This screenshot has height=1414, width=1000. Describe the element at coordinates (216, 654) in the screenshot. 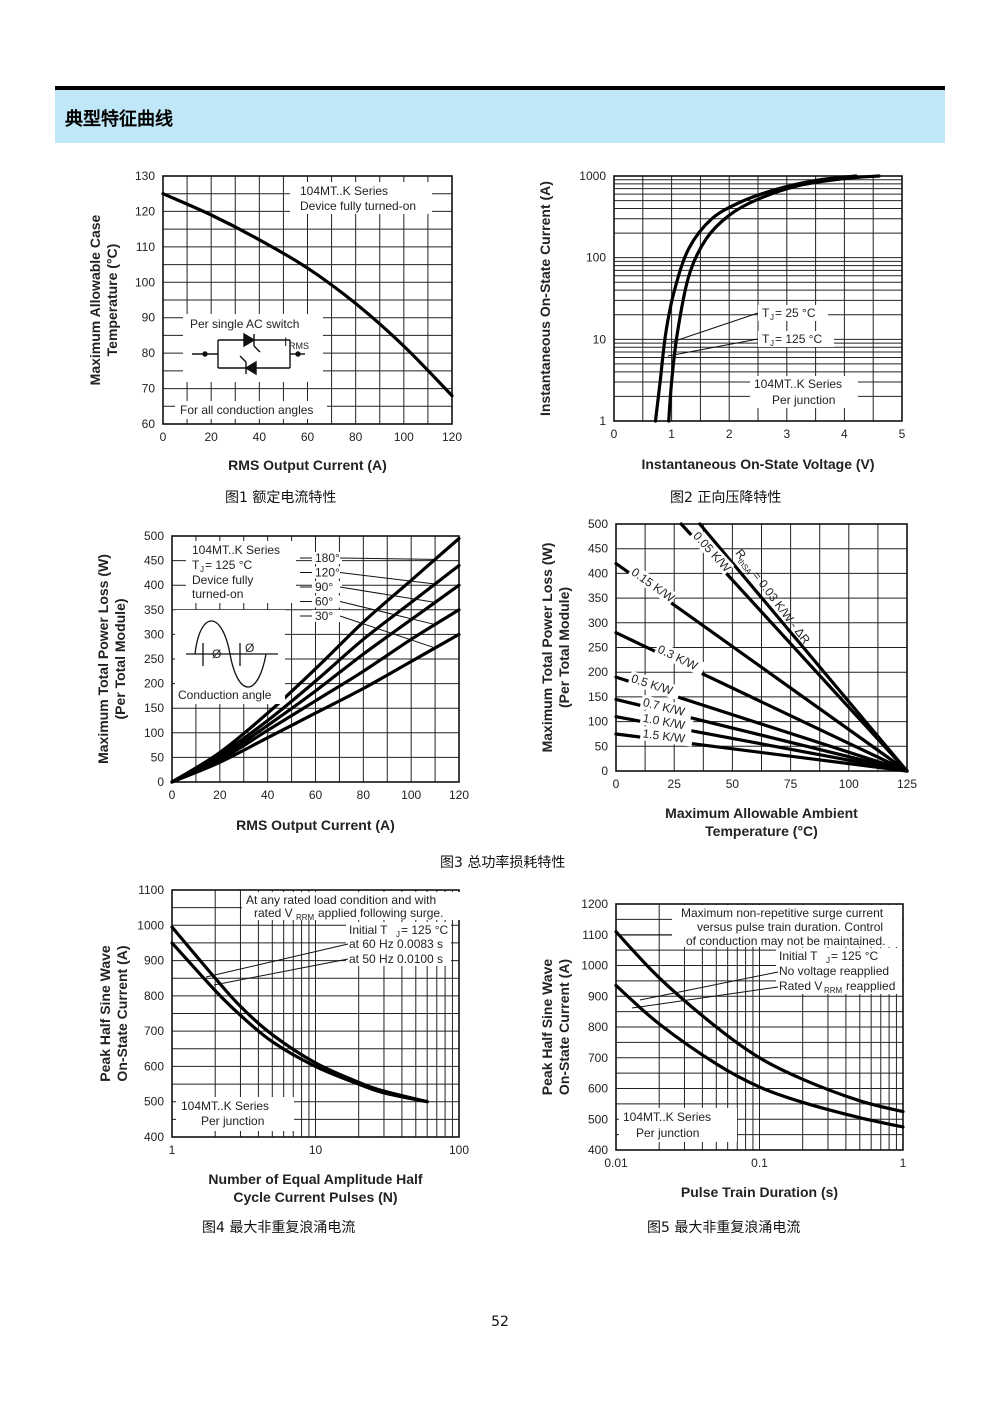

I see `fig3a-phi1: Ø` at that location.